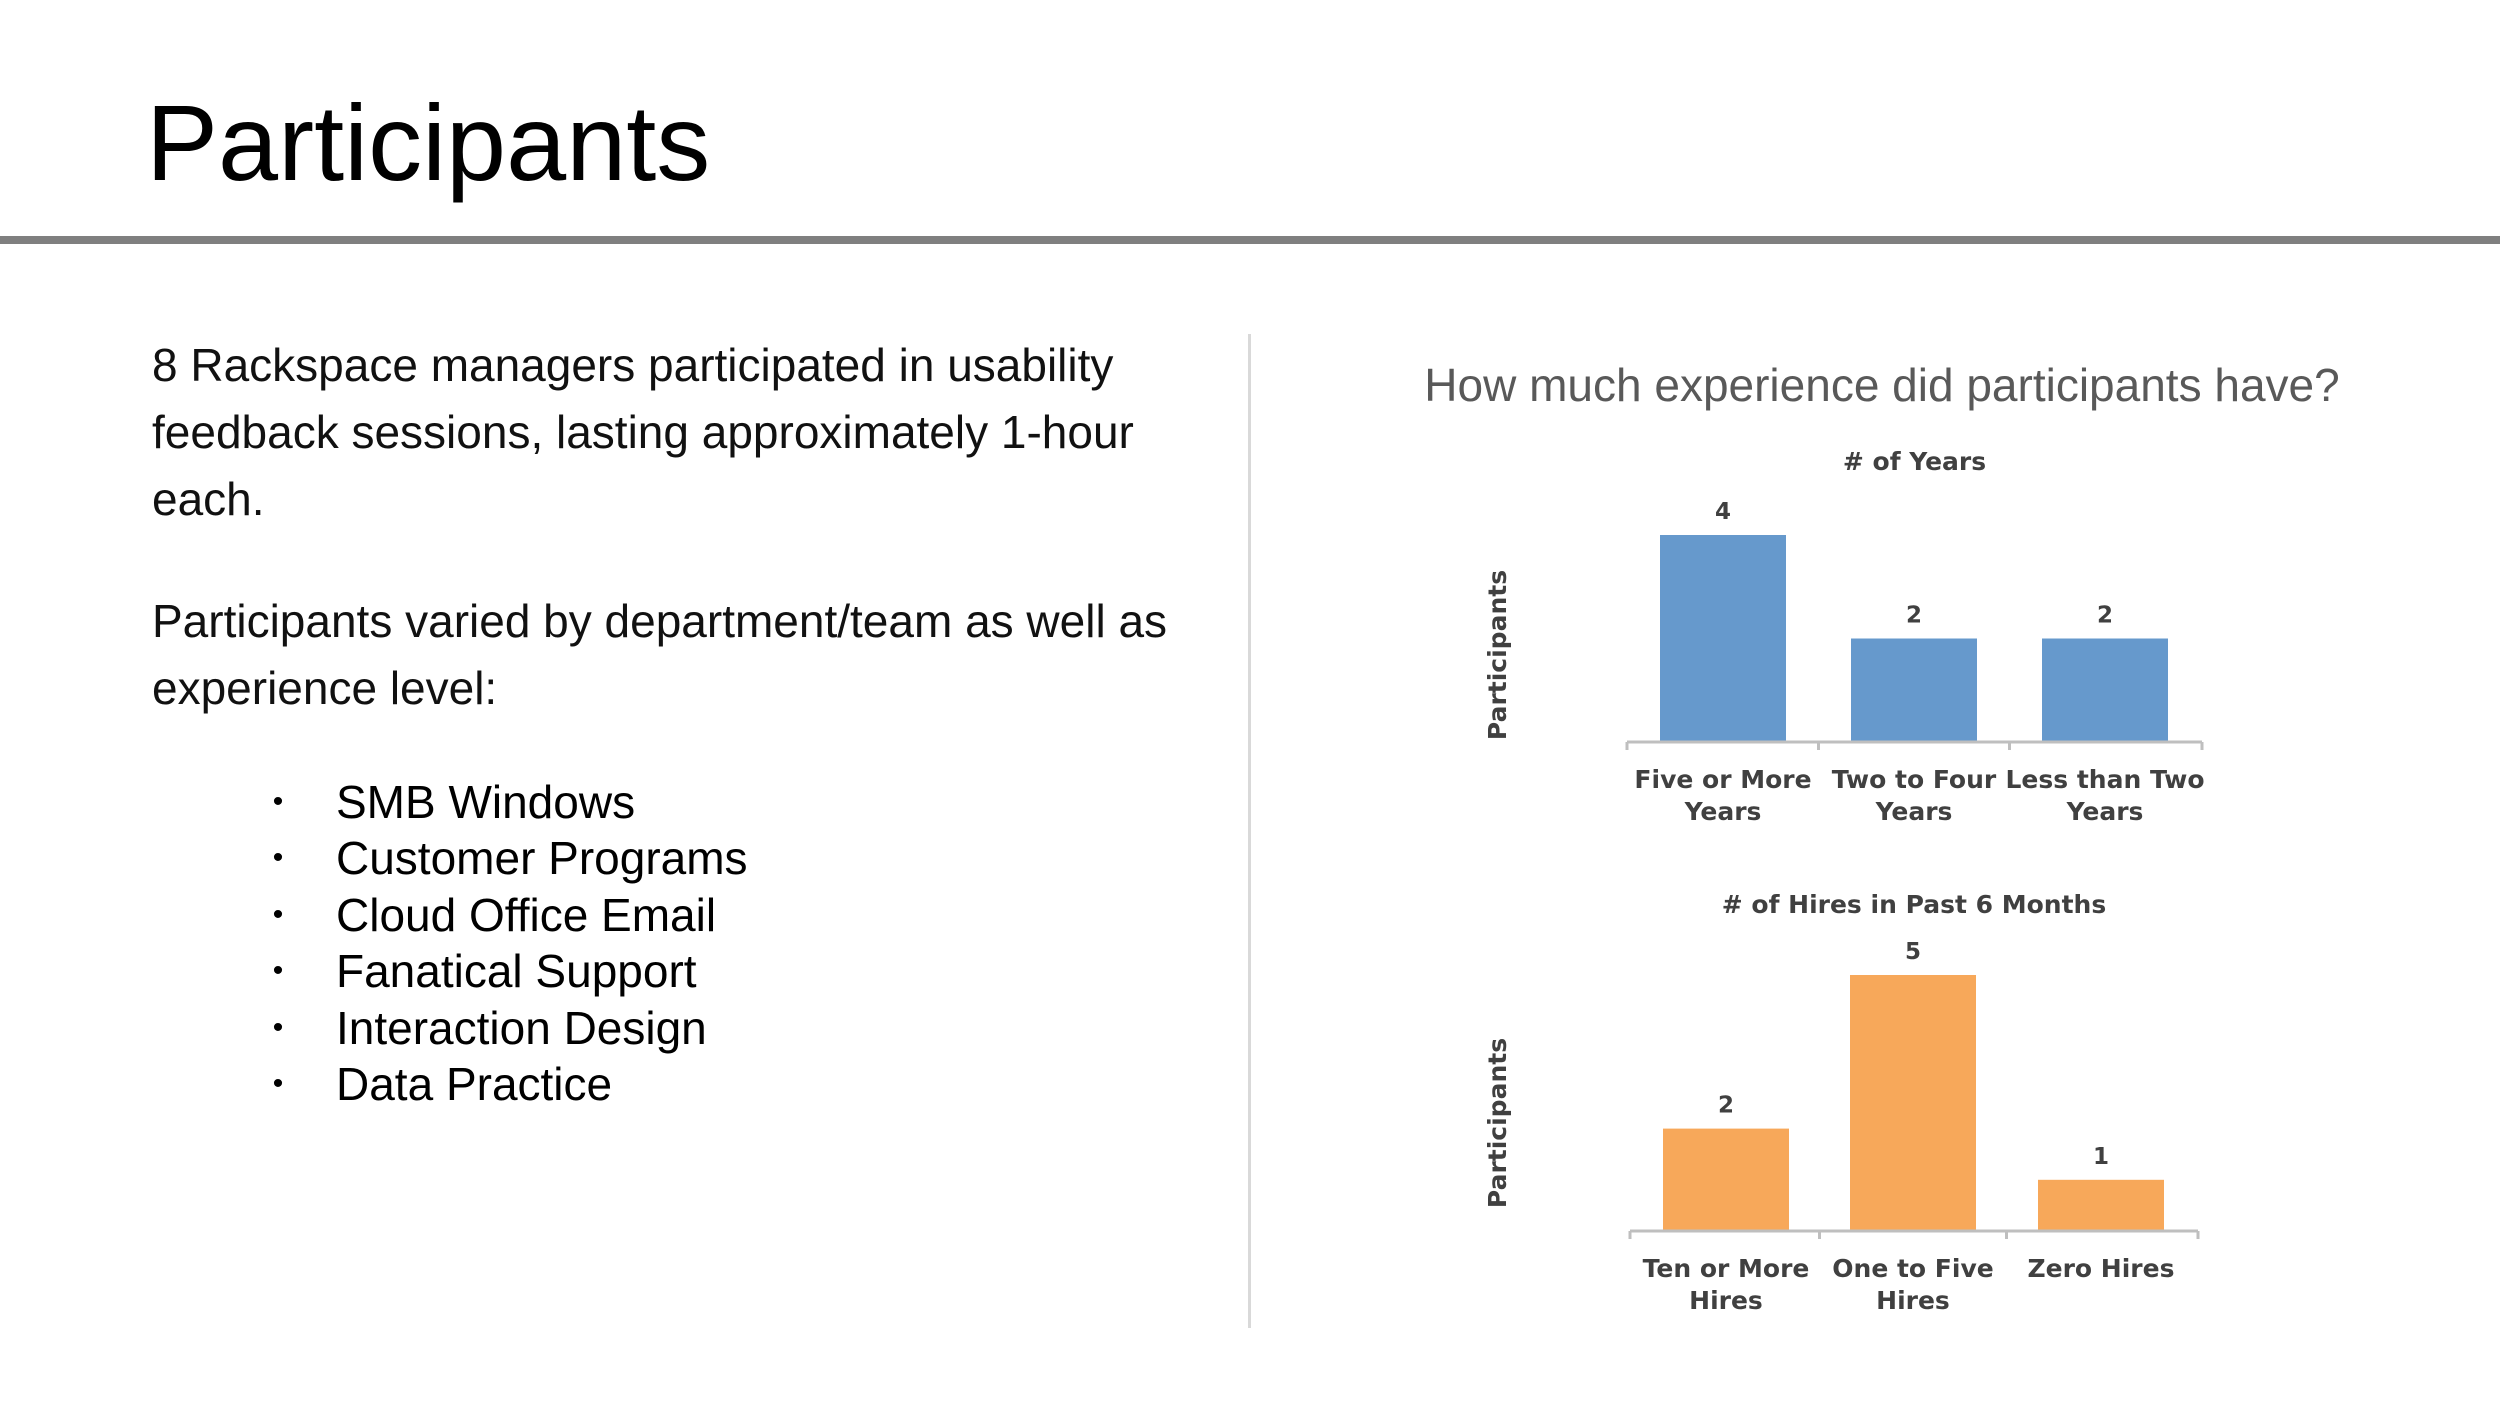 This screenshot has height=1406, width=2500. I want to click on page-title: Participants, so click(428, 142).